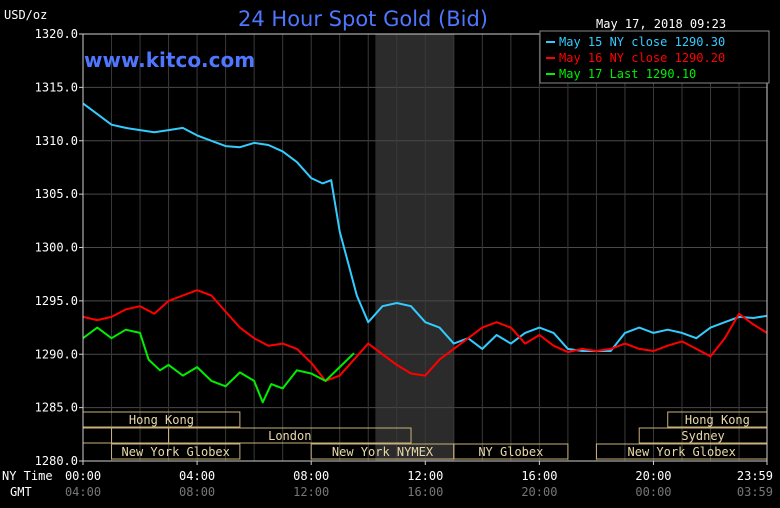  Describe the element at coordinates (627, 74) in the screenshot. I see `legend-entry: May 17 Last 1290.10` at that location.